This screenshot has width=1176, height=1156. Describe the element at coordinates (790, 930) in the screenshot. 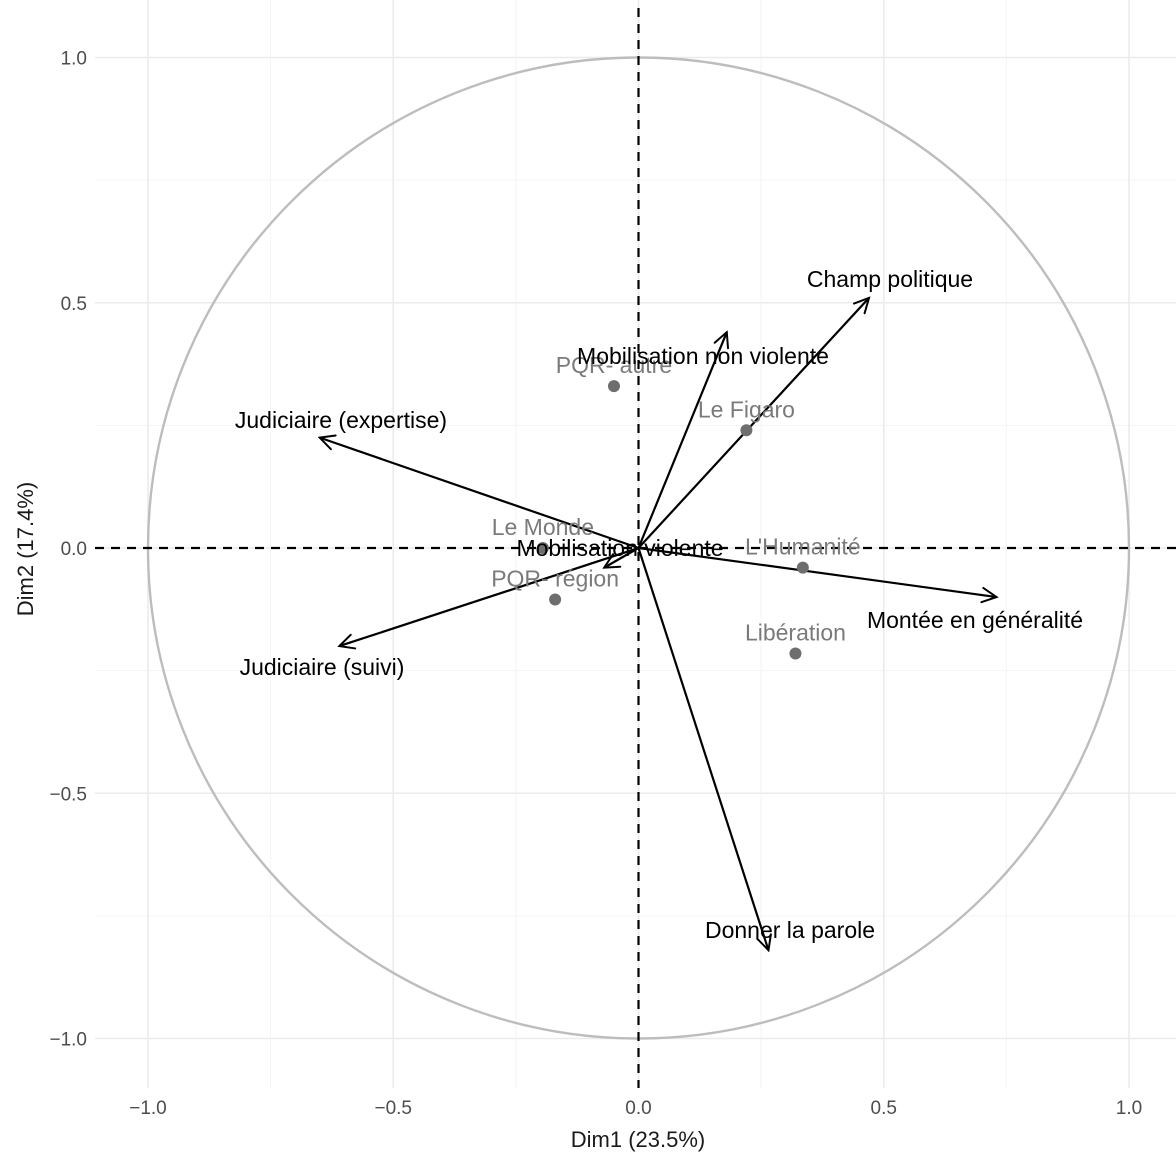

I see `variable-label: Donner la parole` at that location.